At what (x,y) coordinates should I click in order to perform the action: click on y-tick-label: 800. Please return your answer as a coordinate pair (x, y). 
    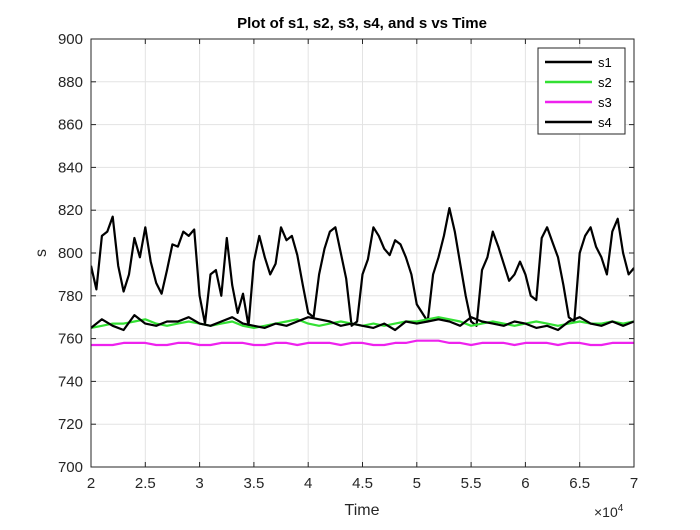
    Looking at the image, I should click on (70, 253).